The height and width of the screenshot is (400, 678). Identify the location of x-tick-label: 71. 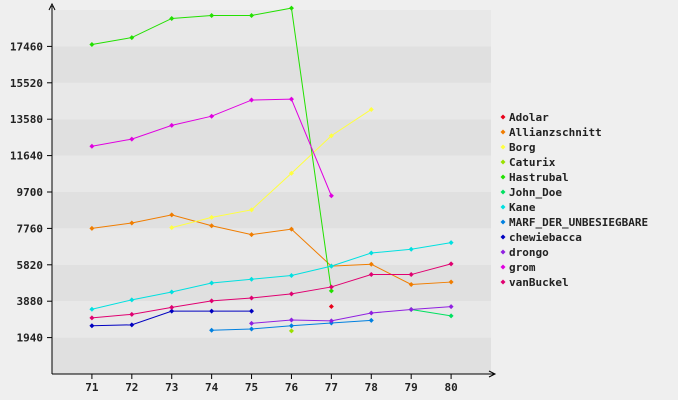
(92, 387).